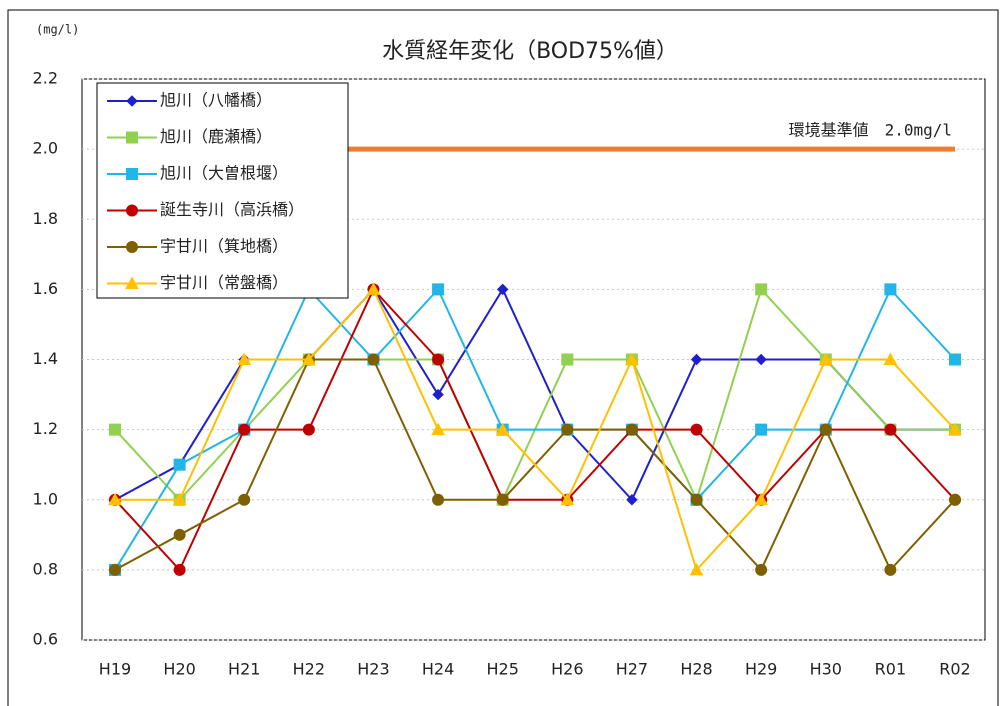  What do you see at coordinates (632, 669) in the screenshot?
I see `x-tick-label: H27` at bounding box center [632, 669].